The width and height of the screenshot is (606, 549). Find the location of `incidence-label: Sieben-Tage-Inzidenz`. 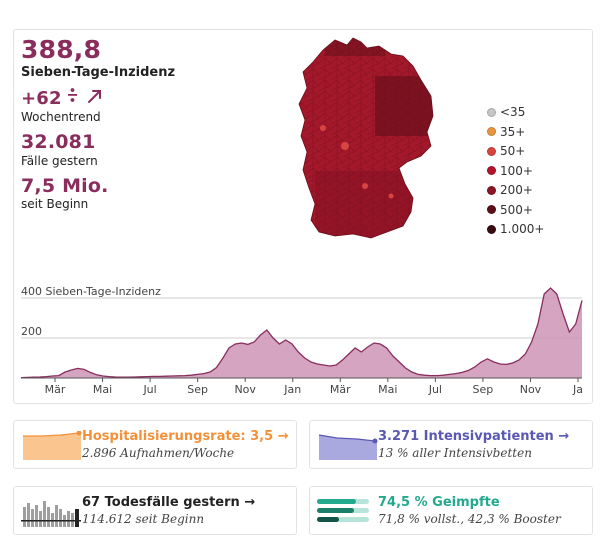

incidence-label: Sieben-Tage-Inzidenz is located at coordinates (98, 72).